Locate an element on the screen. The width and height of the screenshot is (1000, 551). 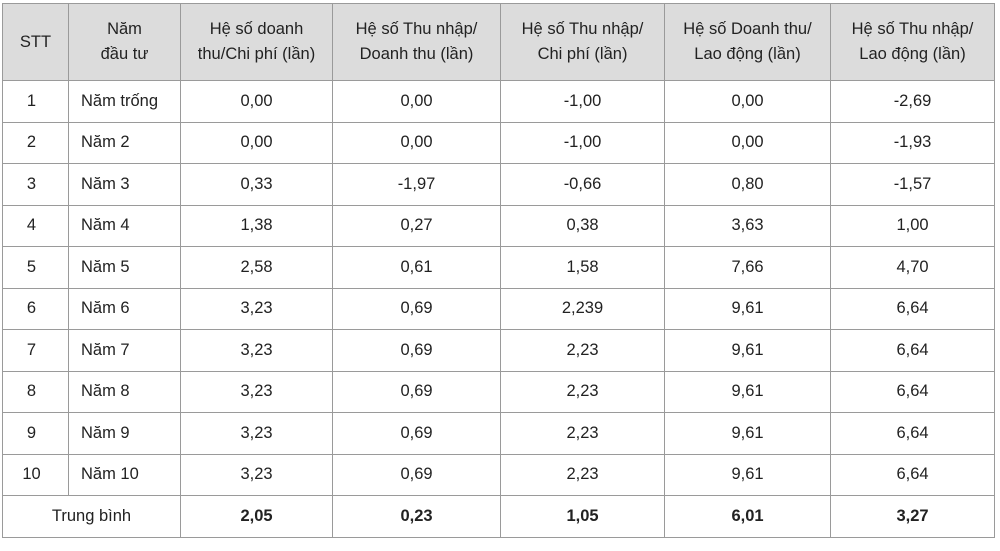
cell-income-revenue: -1,97 is located at coordinates (416, 184).